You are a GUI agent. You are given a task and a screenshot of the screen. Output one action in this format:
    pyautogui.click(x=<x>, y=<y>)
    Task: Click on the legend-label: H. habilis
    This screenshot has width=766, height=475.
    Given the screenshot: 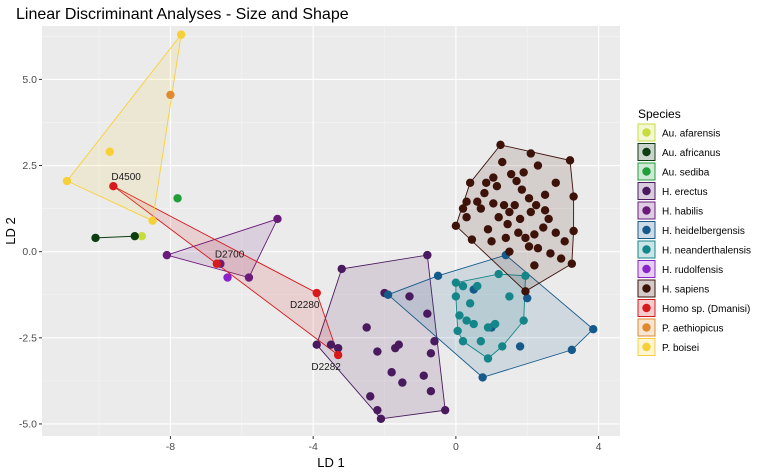 What is the action you would take?
    pyautogui.click(x=682, y=212)
    